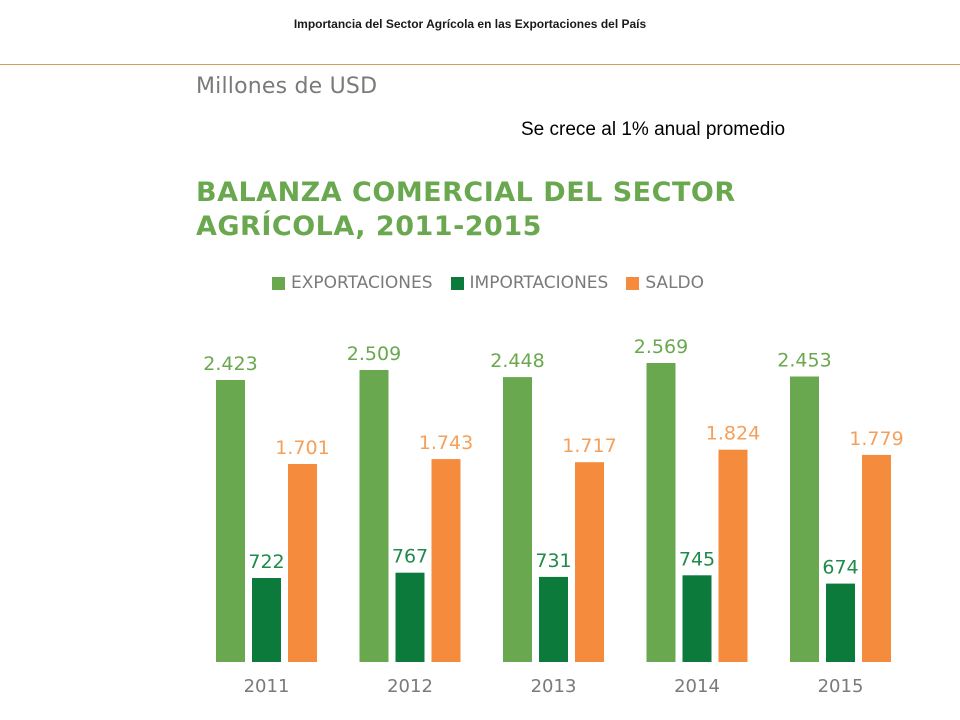 This screenshot has width=960, height=720. Describe the element at coordinates (841, 686) in the screenshot. I see `category-label-2015: 2015` at that location.